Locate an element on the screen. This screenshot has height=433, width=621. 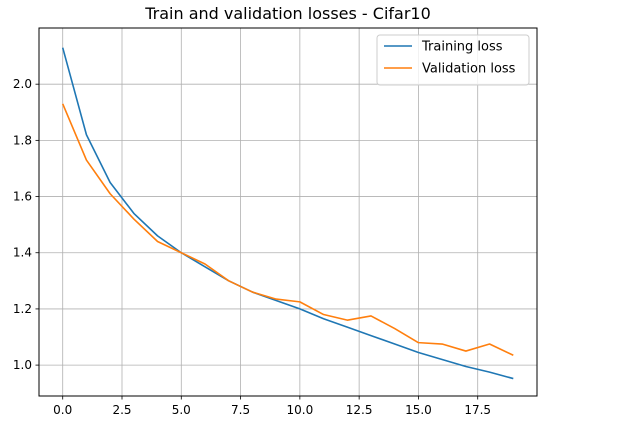
legend: Training loss Validation loss is located at coordinates (453, 60).